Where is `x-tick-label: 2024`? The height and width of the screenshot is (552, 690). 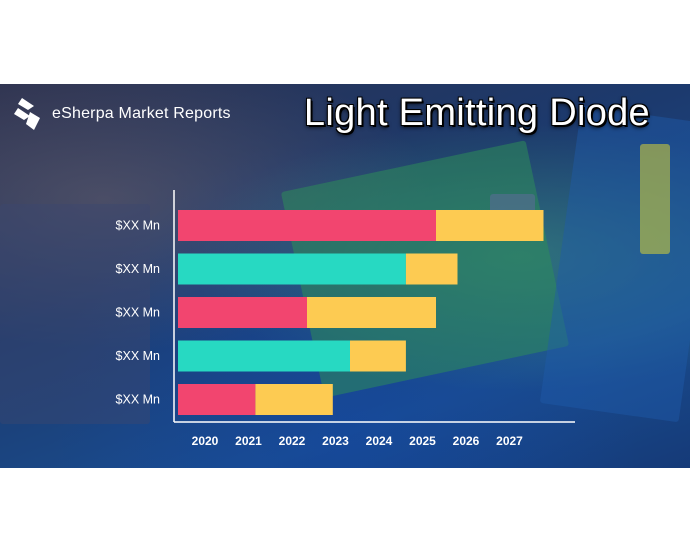
x-tick-label: 2024 is located at coordinates (379, 441).